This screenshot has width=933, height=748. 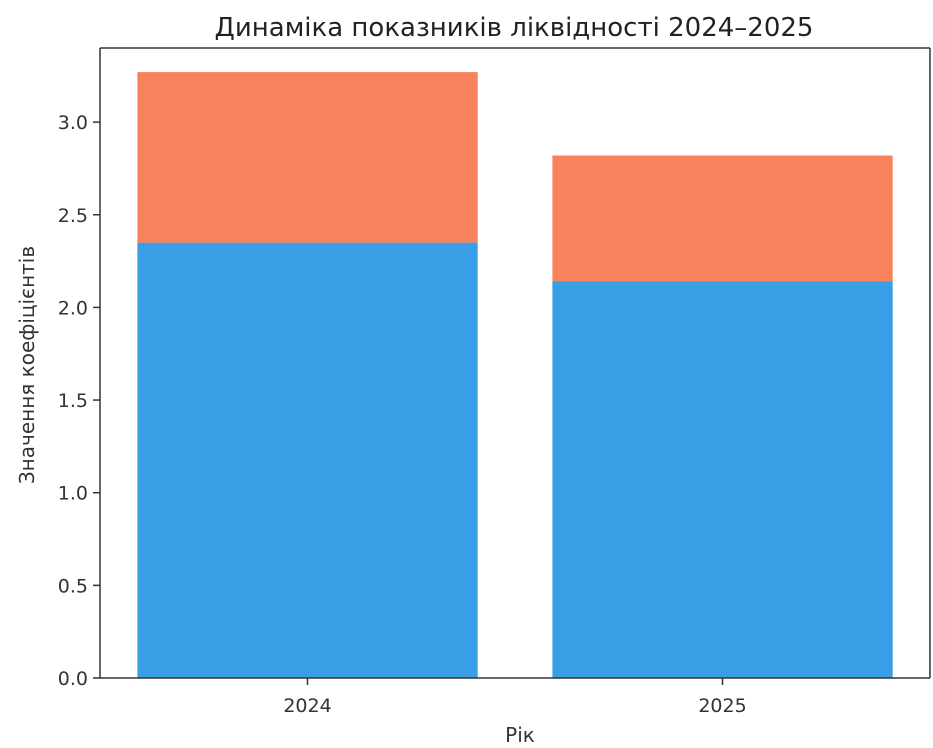 What do you see at coordinates (73, 216) in the screenshot?
I see `y-tick-label: 2.5` at bounding box center [73, 216].